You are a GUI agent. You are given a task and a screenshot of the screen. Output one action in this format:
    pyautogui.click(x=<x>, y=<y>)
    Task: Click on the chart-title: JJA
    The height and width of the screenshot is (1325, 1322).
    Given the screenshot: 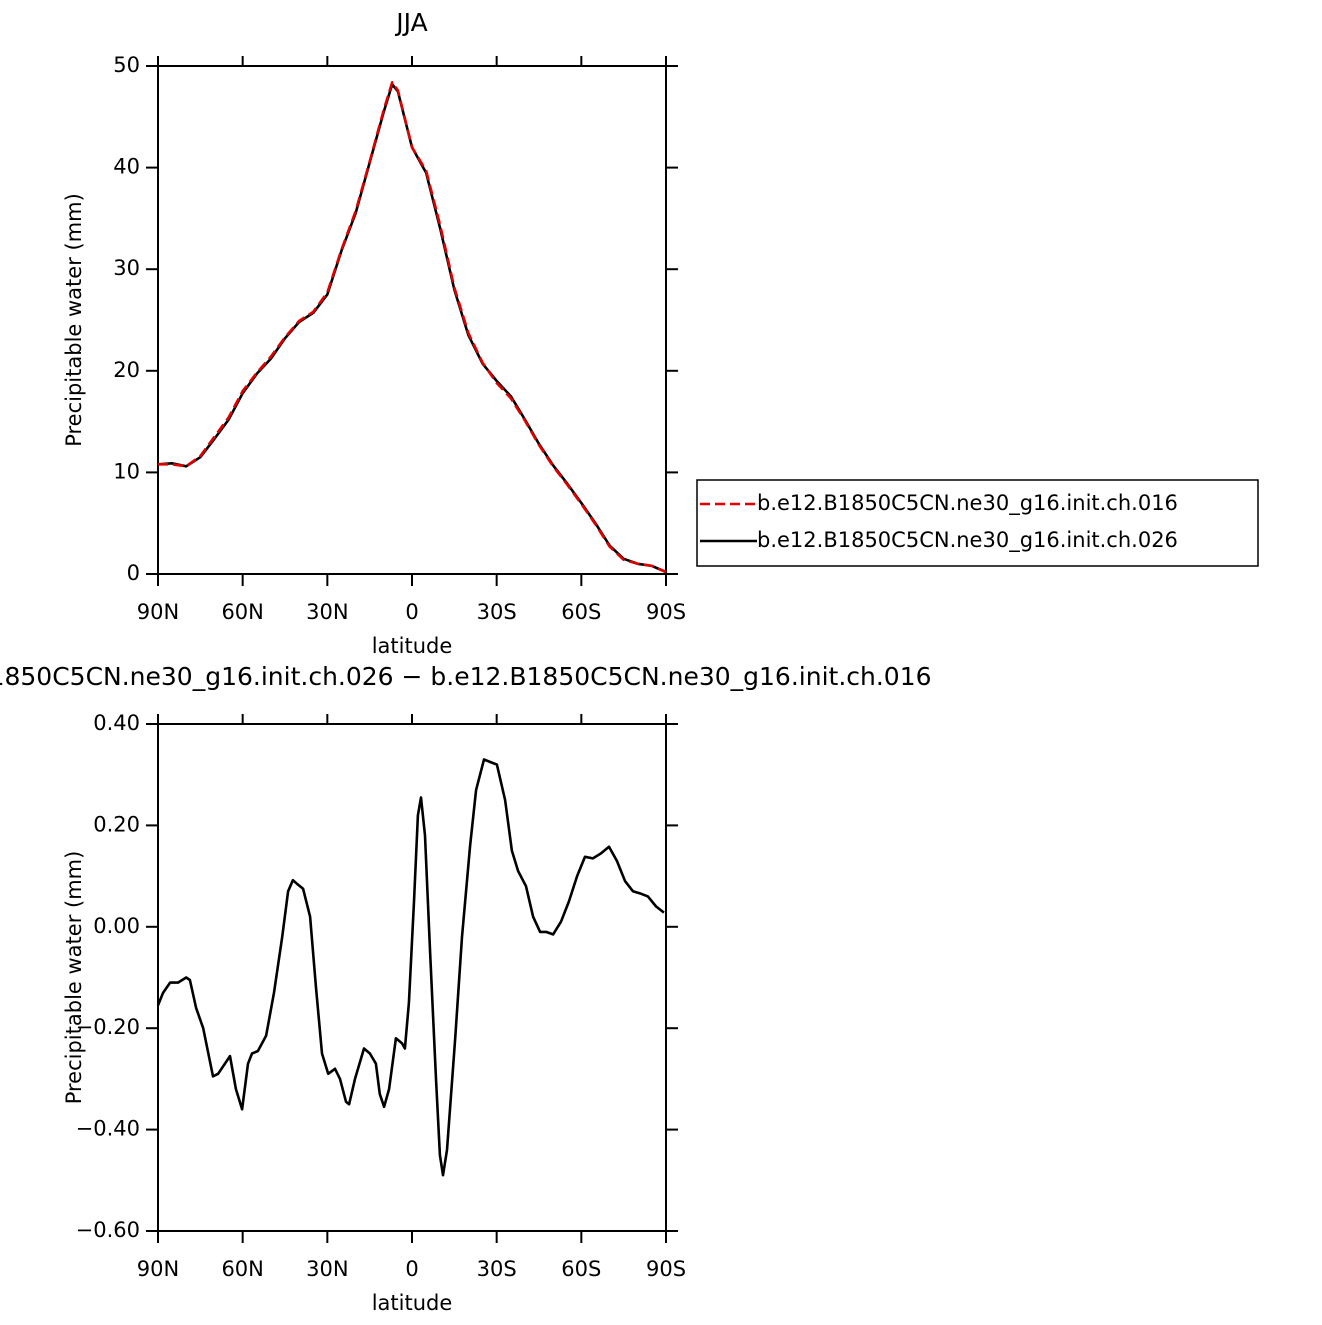 What is the action you would take?
    pyautogui.click(x=410, y=22)
    